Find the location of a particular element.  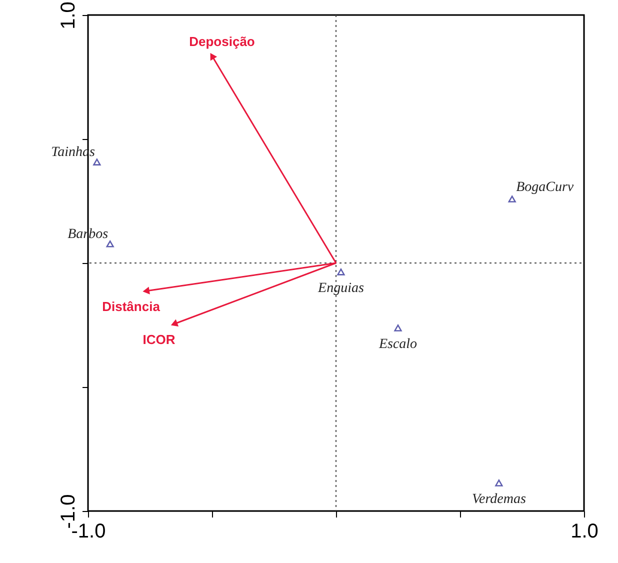

annotation: Enguias is located at coordinates (340, 288).